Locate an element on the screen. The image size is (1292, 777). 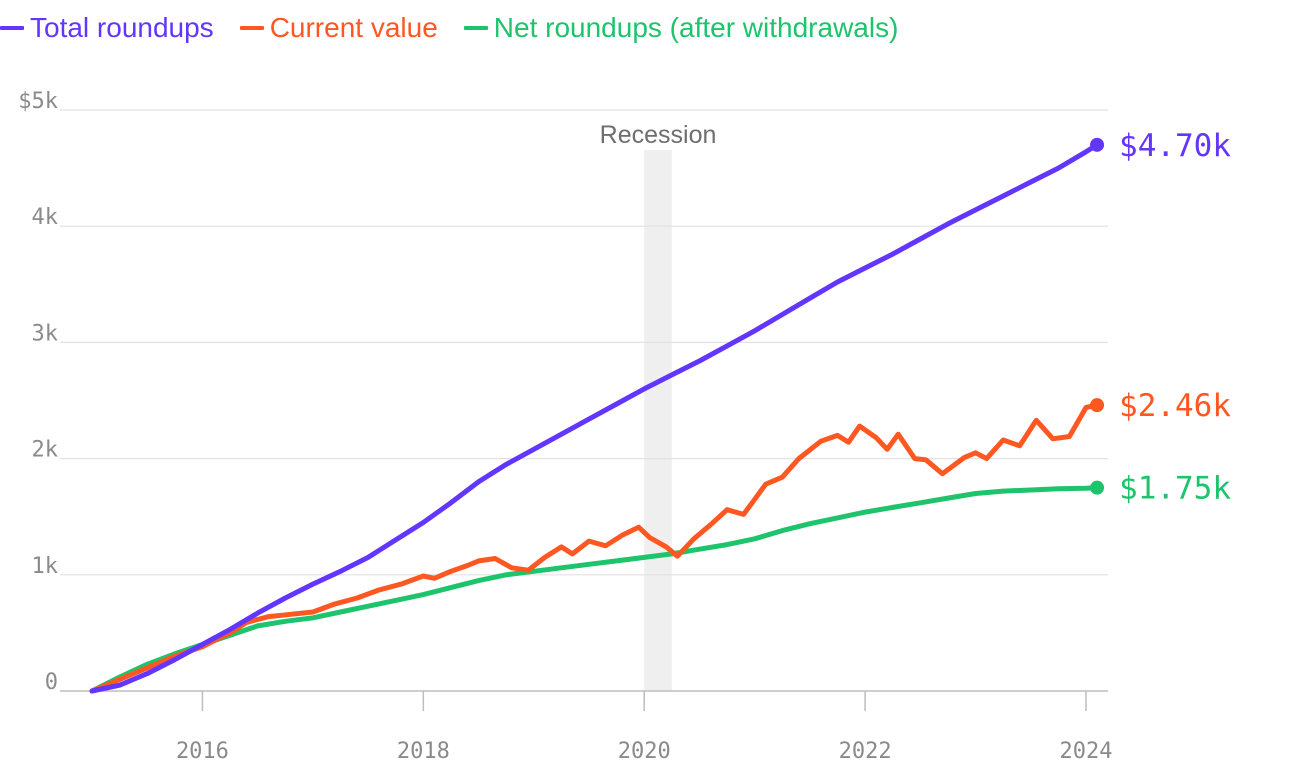
y-tick-label: 3k is located at coordinates (45, 333).